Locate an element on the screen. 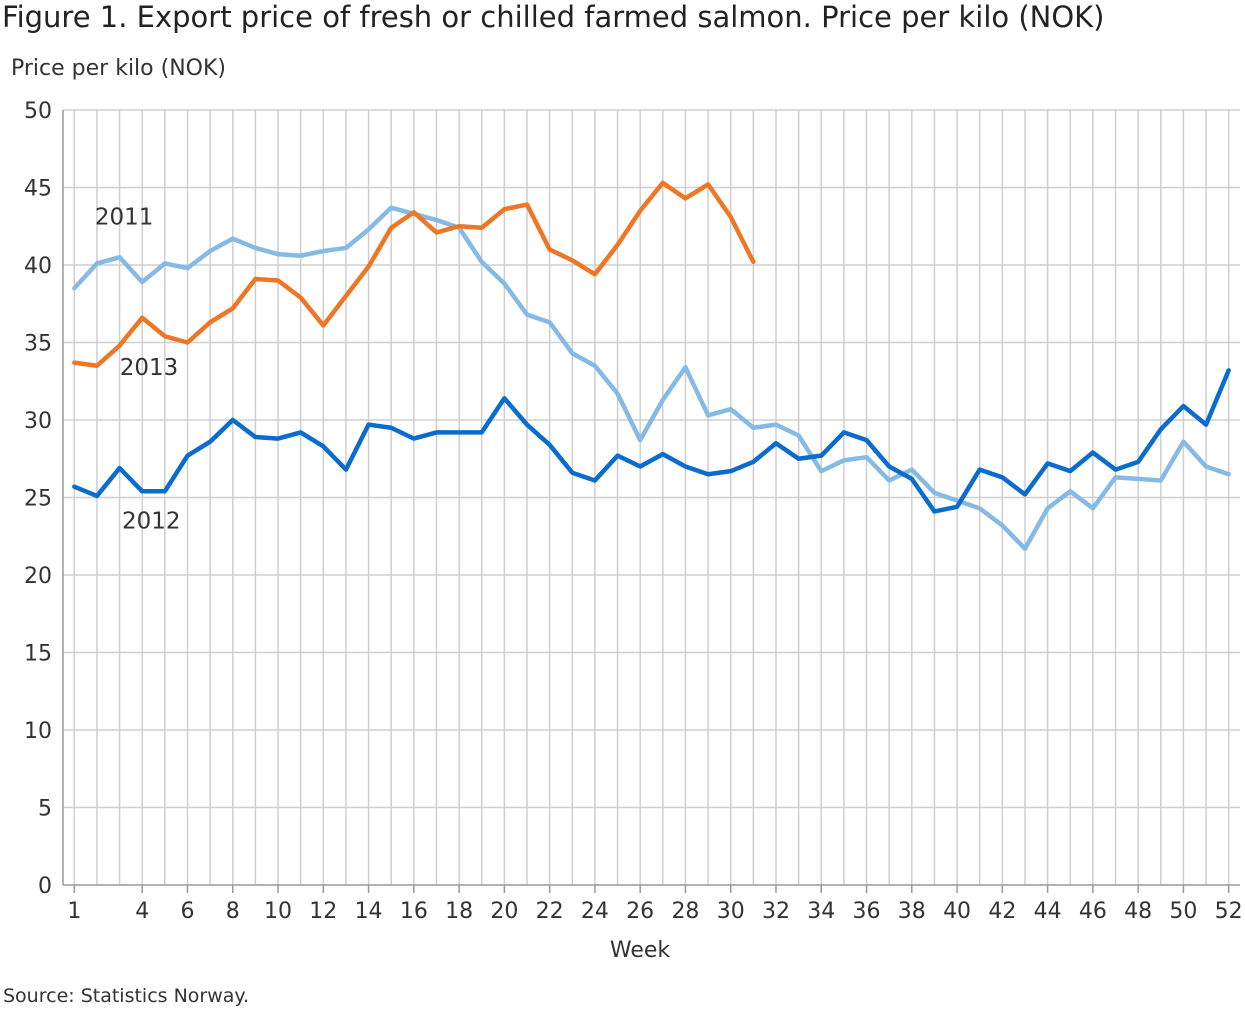 The image size is (1245, 1012). x-axis-label: Week is located at coordinates (640, 950).